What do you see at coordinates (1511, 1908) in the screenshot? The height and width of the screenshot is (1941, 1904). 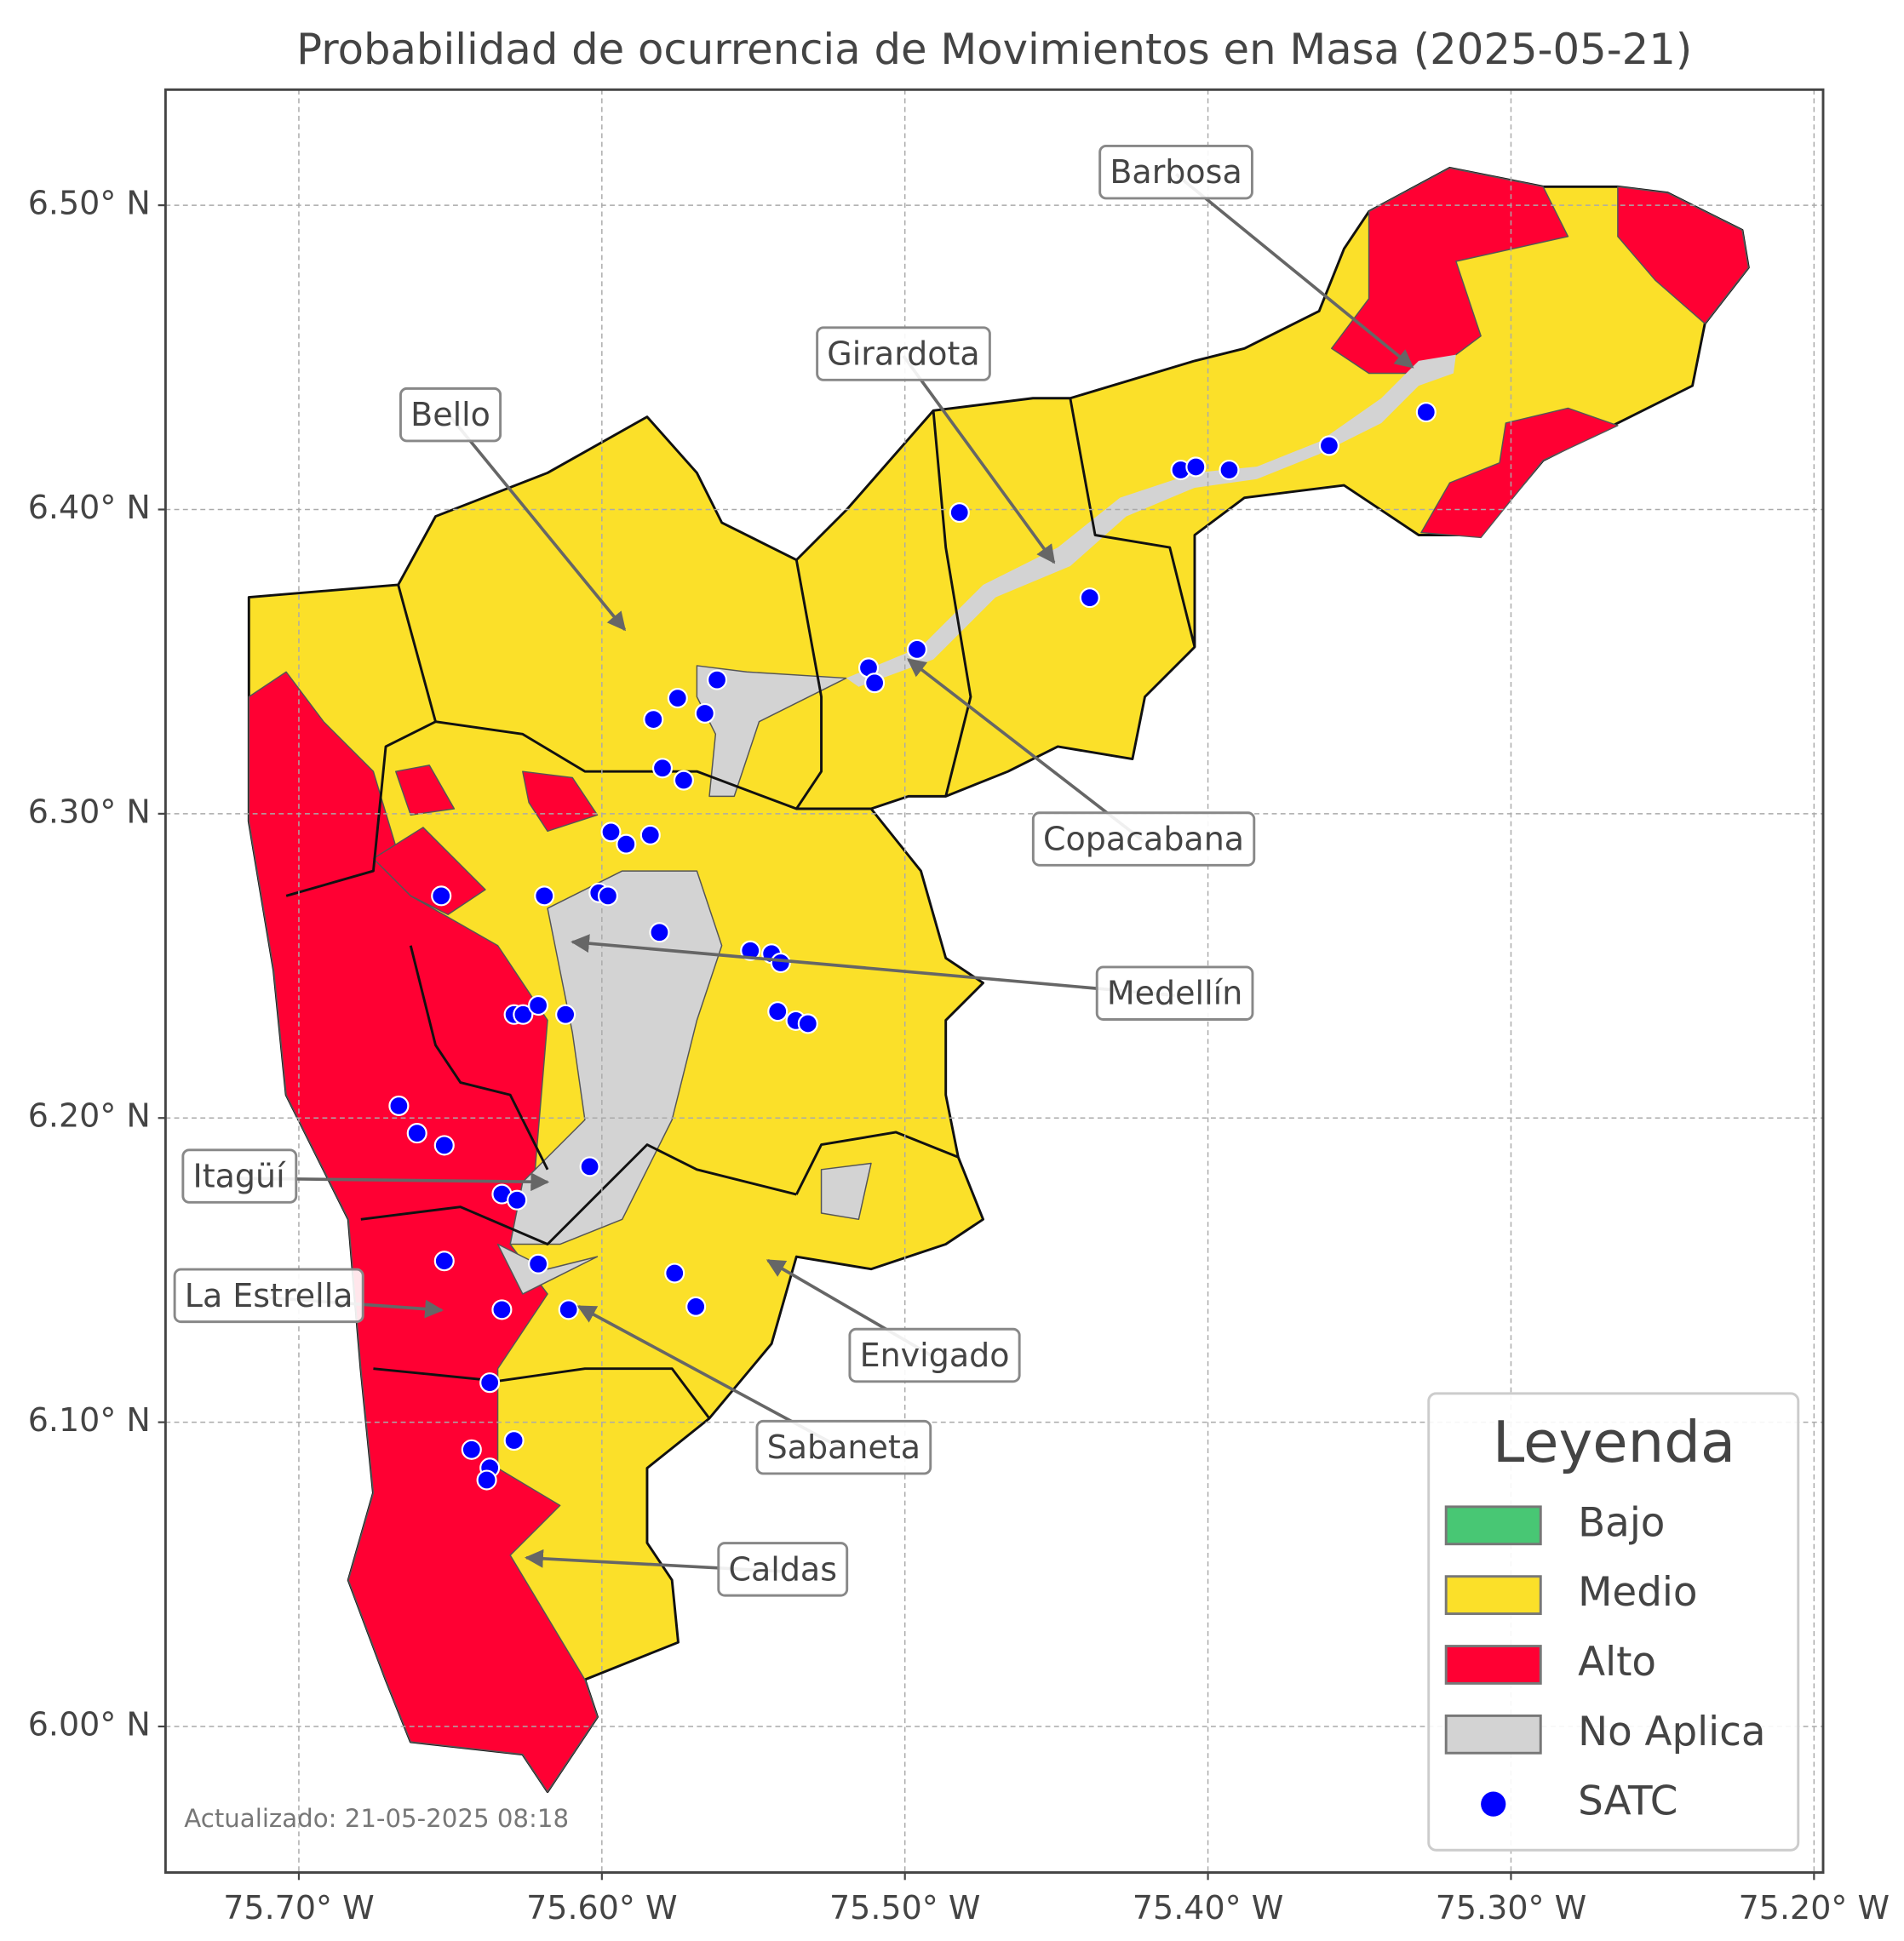 I see `x-tick-label: 75.30° W` at bounding box center [1511, 1908].